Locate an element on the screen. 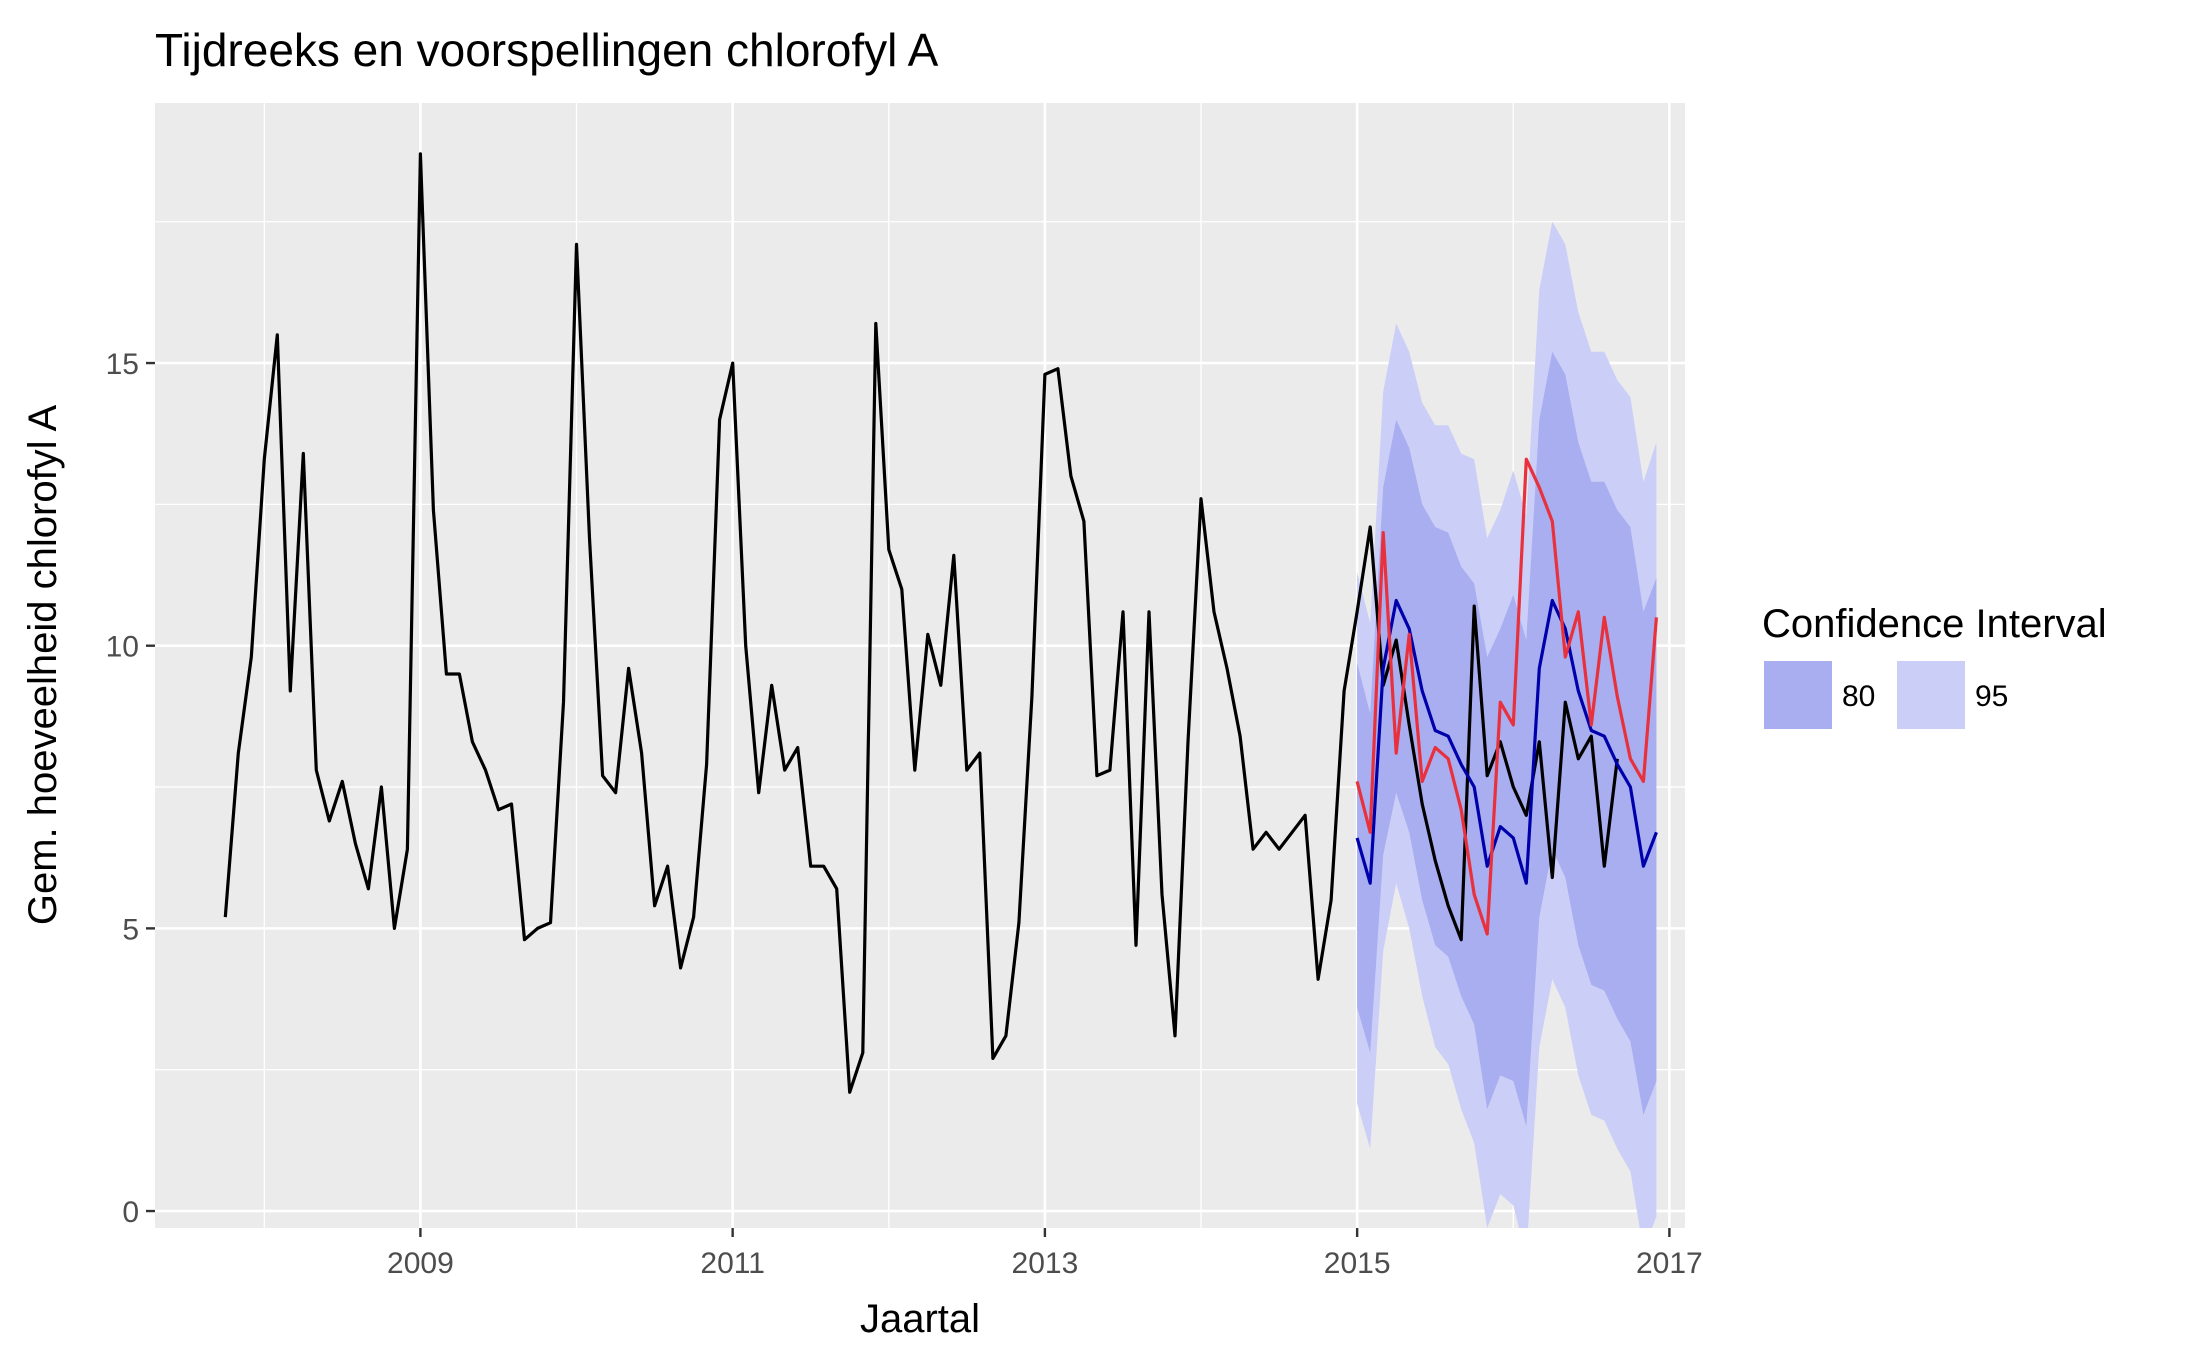  legend: Confidence Interval 80 95 is located at coordinates (1934, 665).